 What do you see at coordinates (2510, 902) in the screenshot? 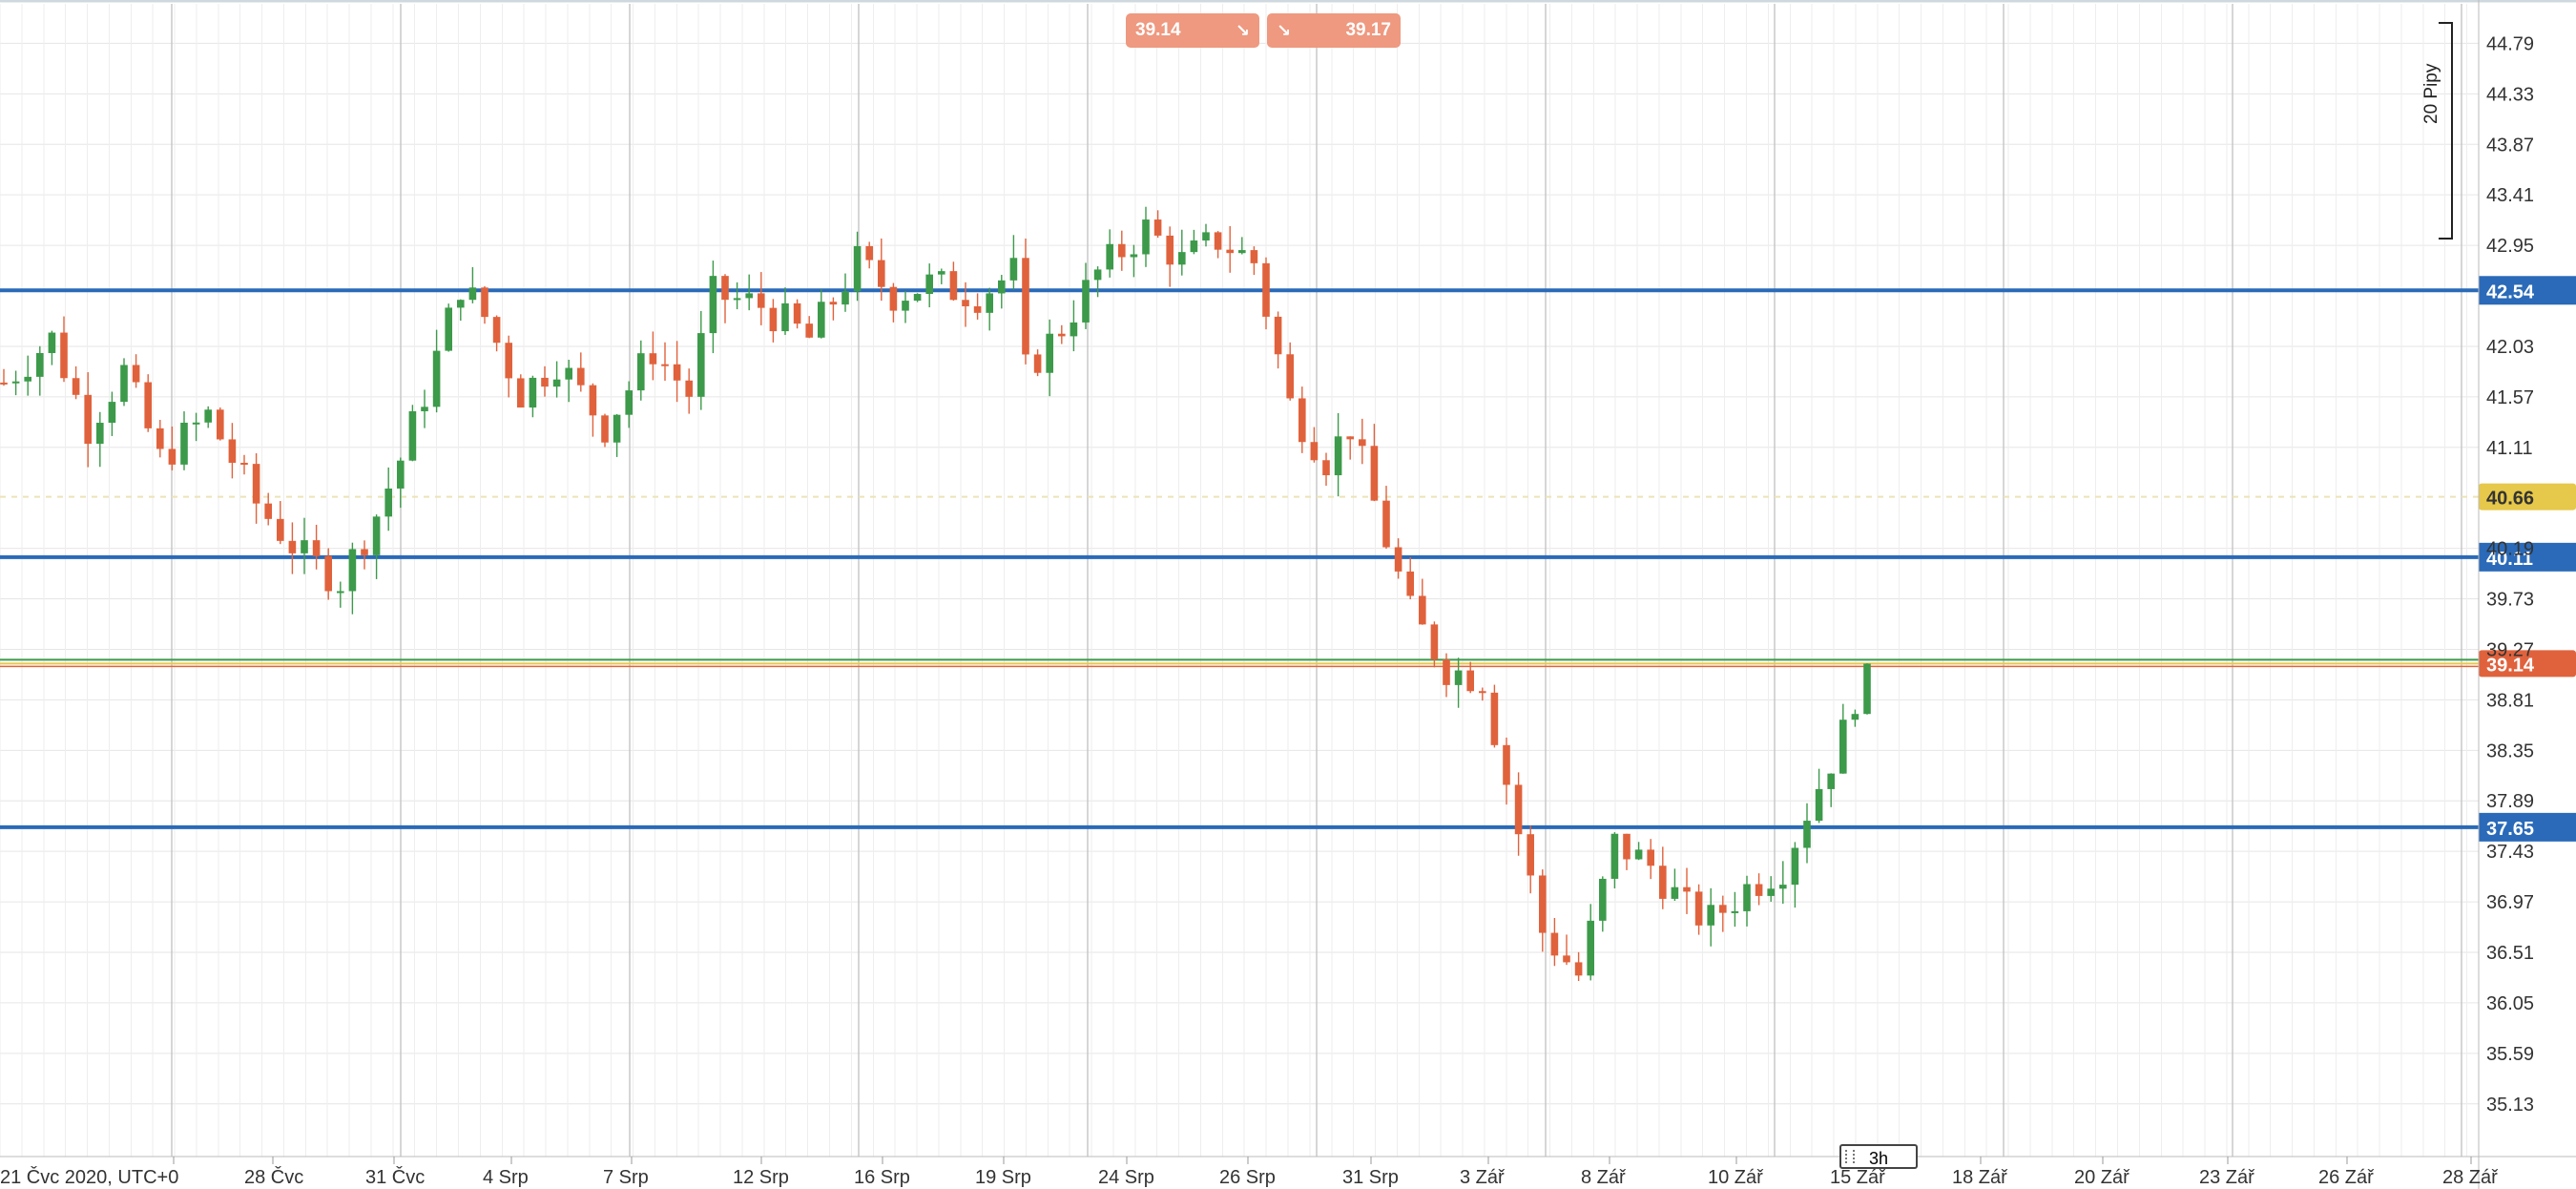
I see `y-tick-label: 36.97` at bounding box center [2510, 902].